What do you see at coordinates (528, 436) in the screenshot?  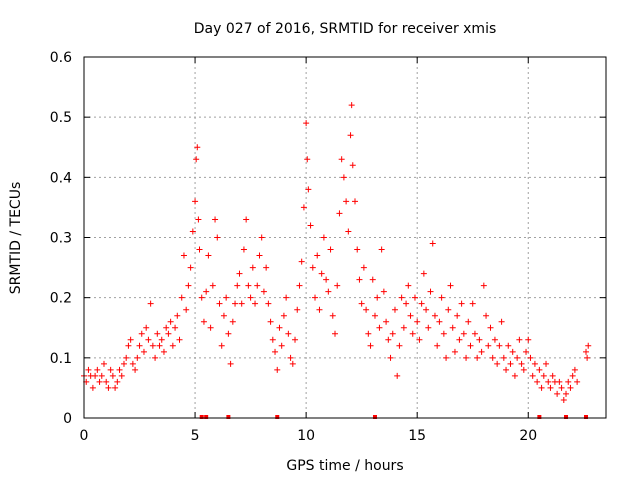 I see `x-tick-label: 20` at bounding box center [528, 436].